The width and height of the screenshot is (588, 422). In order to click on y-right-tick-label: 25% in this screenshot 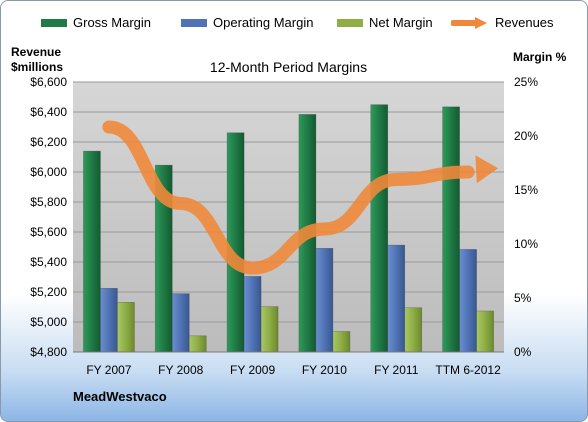, I will do `click(526, 82)`.